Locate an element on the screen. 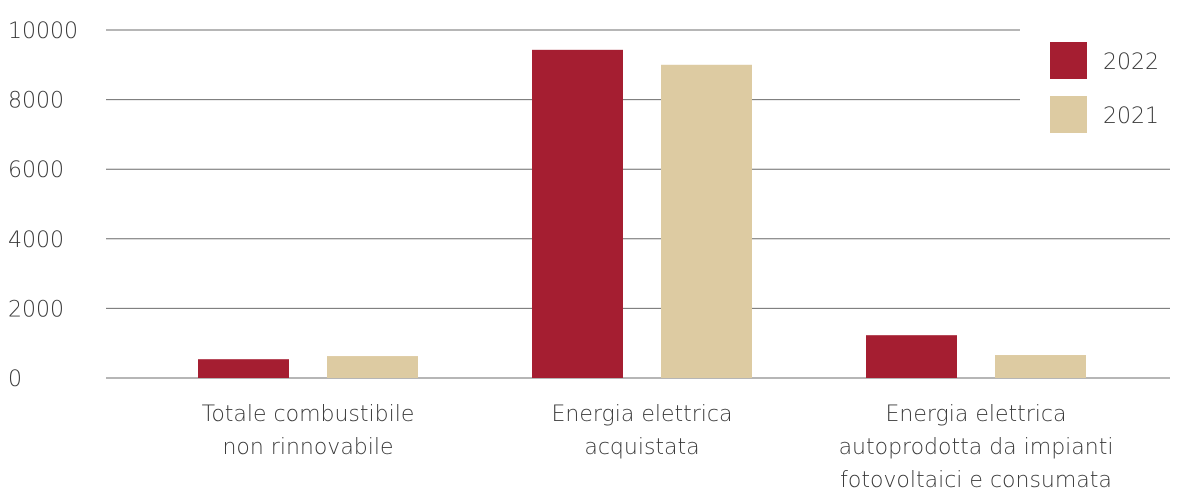 The width and height of the screenshot is (1185, 498). category-label-2-line-0: Energia elettrica is located at coordinates (976, 414).